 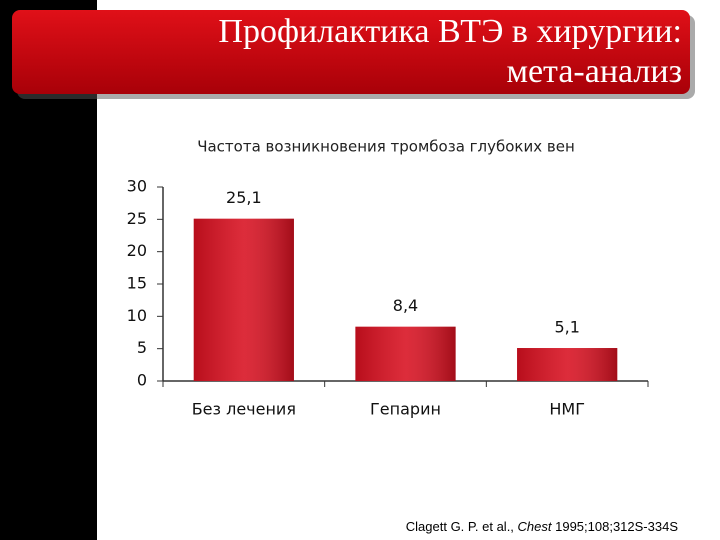 What do you see at coordinates (535, 526) in the screenshot?
I see `citation-journal: Chest` at bounding box center [535, 526].